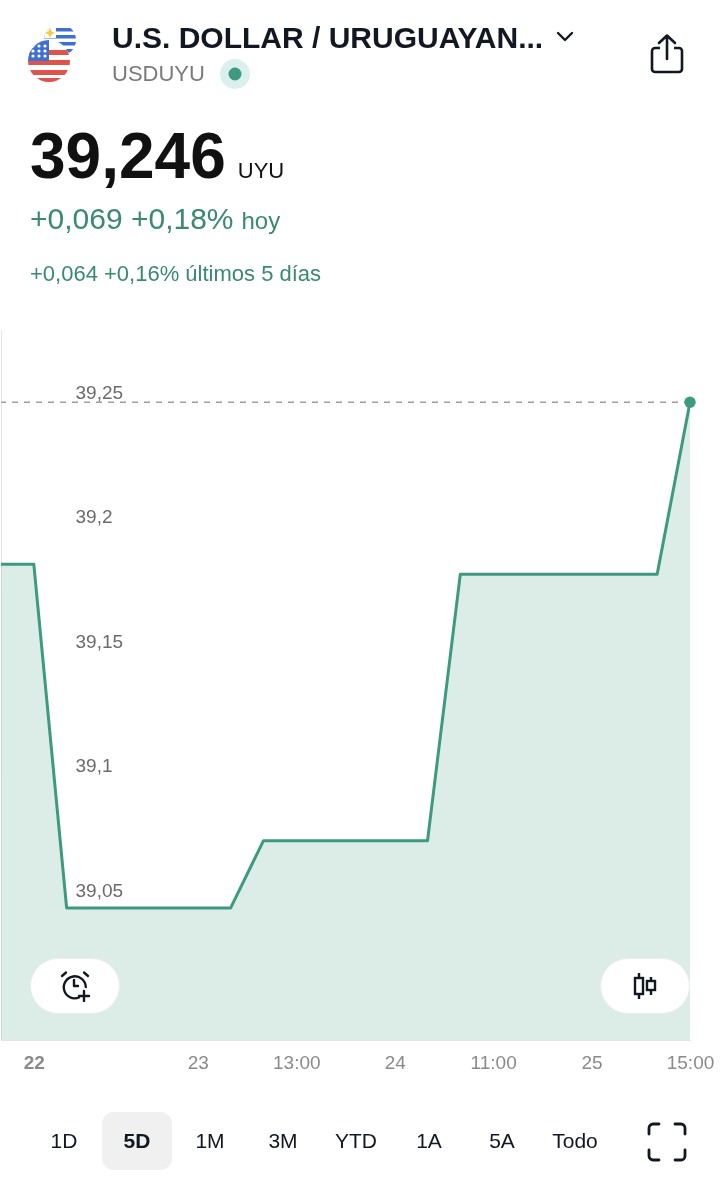 Image resolution: width=723 pixels, height=1200 pixels. I want to click on chart-subtitle: USDUYU, so click(158, 74).